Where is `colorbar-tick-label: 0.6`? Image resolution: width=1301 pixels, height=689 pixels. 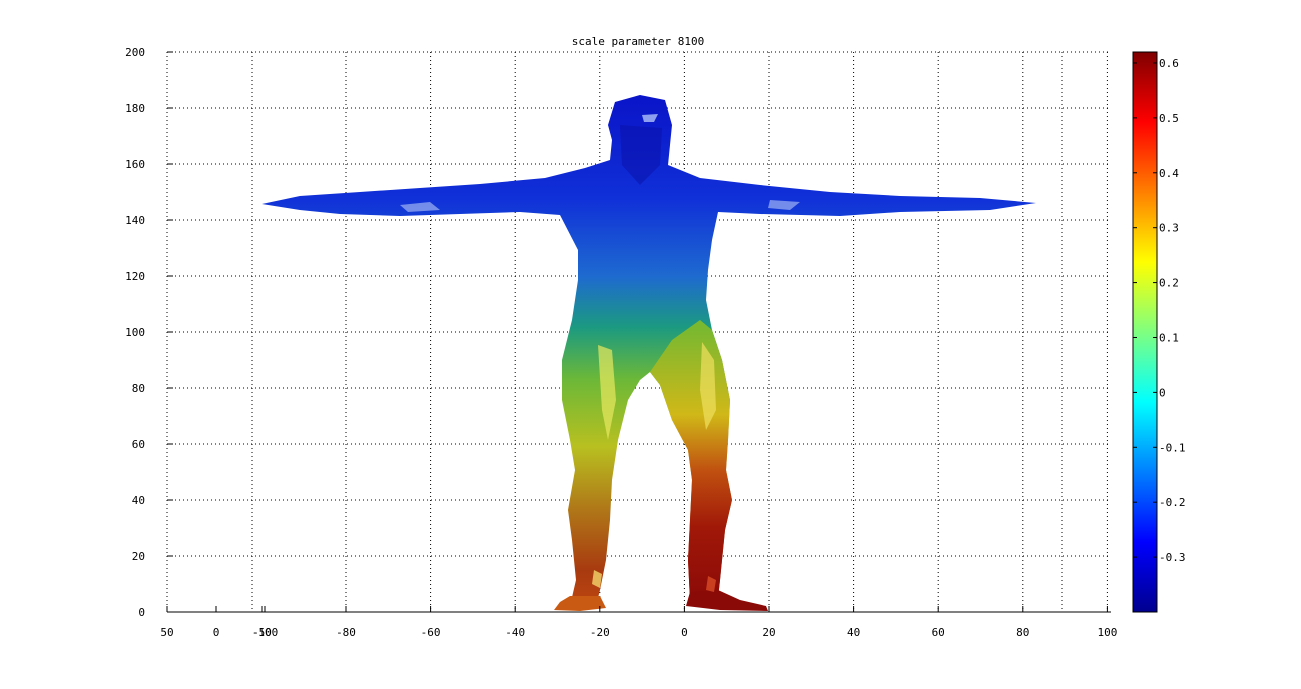
colorbar-tick-label: 0.6 is located at coordinates (1169, 63).